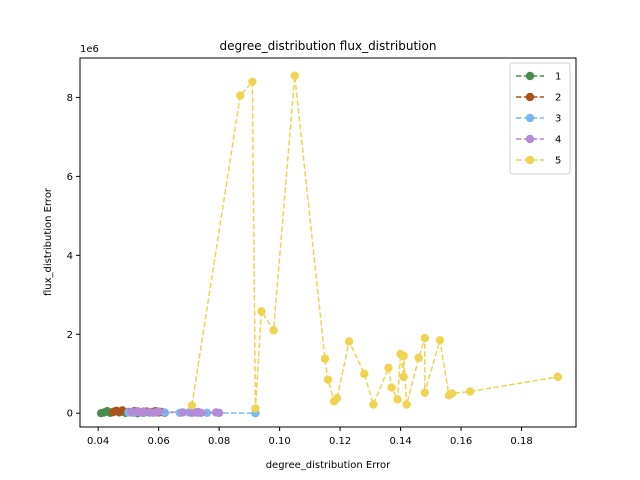  I want to click on y-axis: 0 2 4 6 8, so click(73, 256).